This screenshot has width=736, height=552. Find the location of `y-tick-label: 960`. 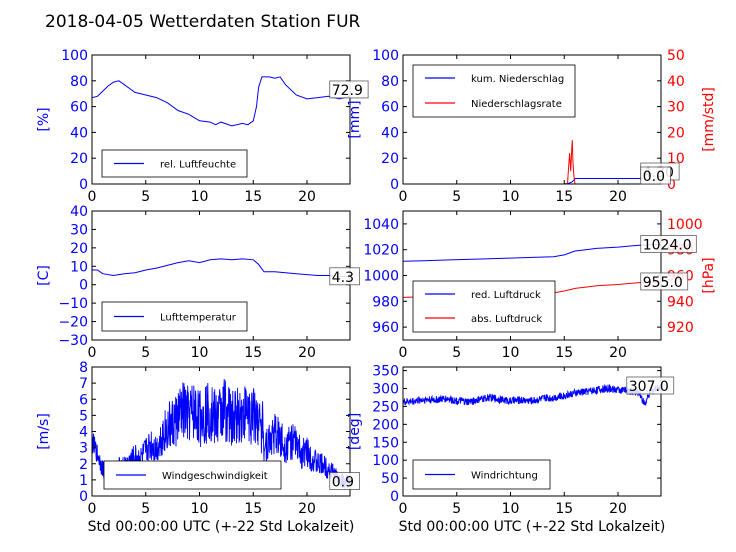

y-tick-label: 960 is located at coordinates (385, 328).